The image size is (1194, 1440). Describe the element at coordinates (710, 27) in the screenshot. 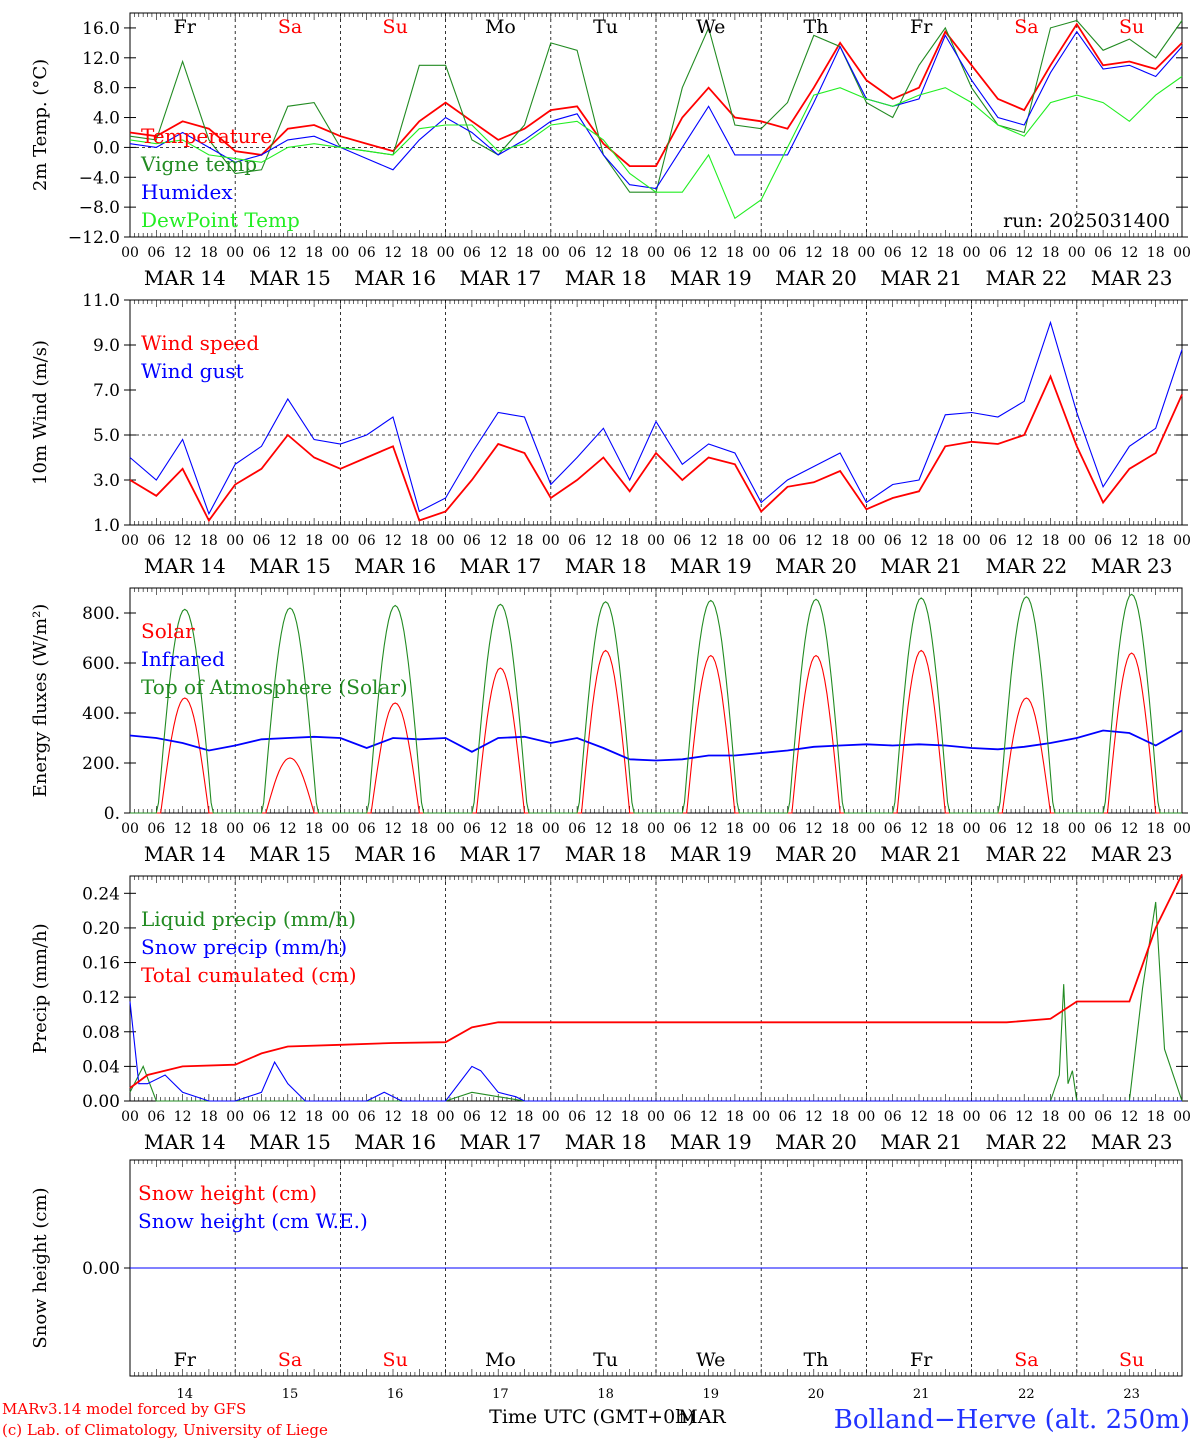

I see `day-name-top: We` at that location.